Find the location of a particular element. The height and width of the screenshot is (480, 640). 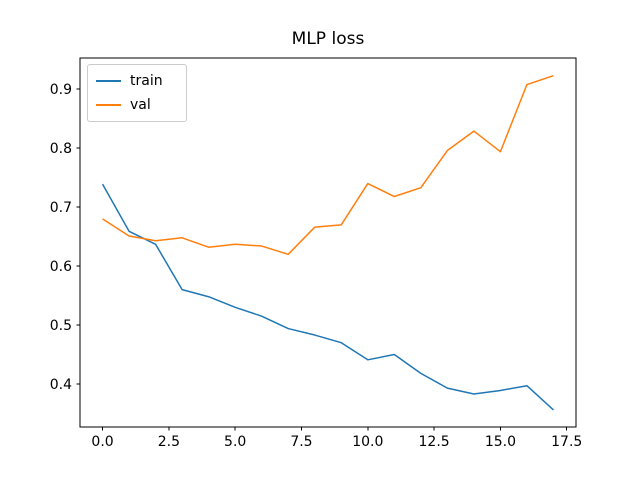

val-line-swatch is located at coordinates (108, 105).